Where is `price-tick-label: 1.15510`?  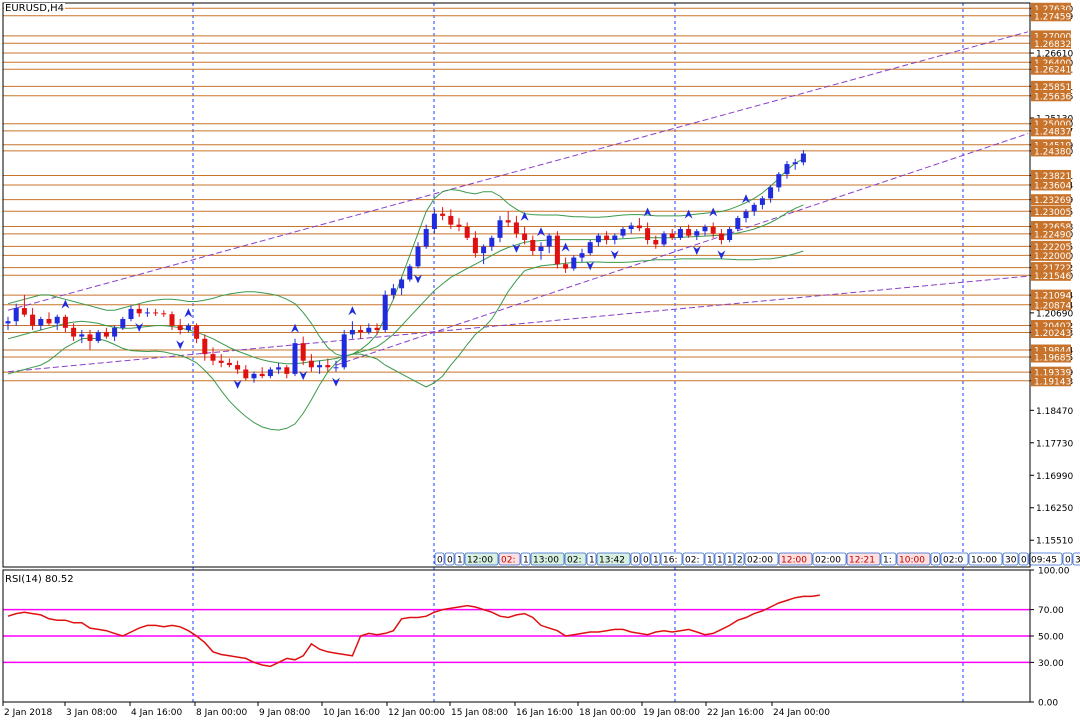
price-tick-label: 1.15510 is located at coordinates (1054, 542).